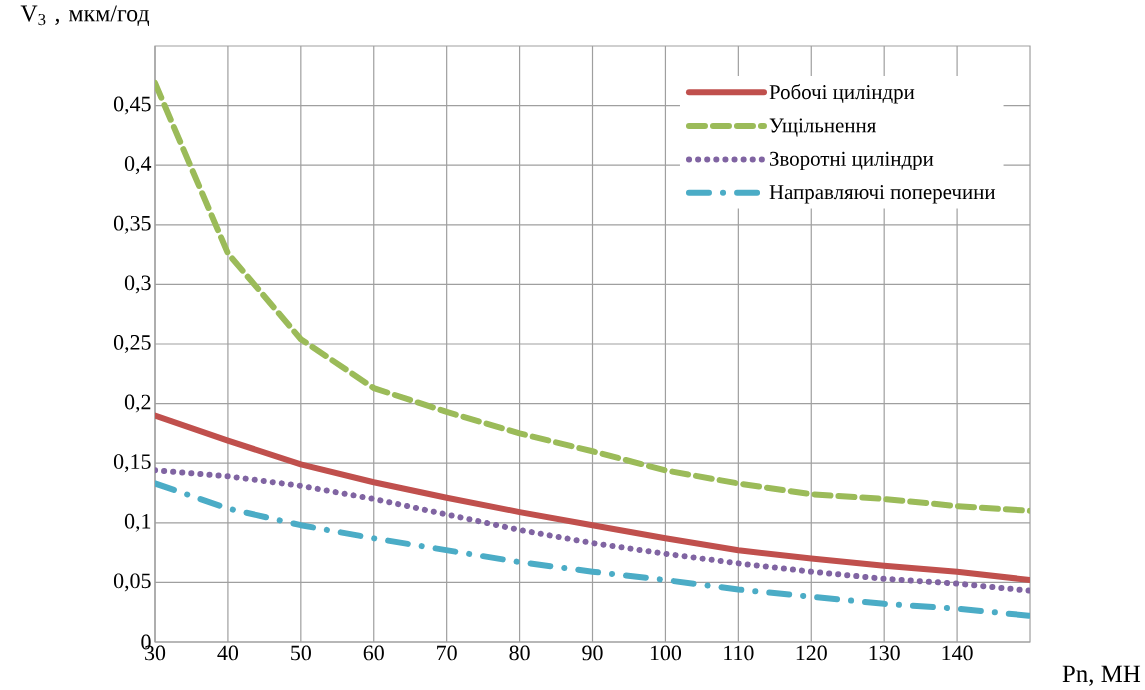 This screenshot has width=1145, height=690. Describe the element at coordinates (592, 653) in the screenshot. I see `x-tick-label: 90` at that location.